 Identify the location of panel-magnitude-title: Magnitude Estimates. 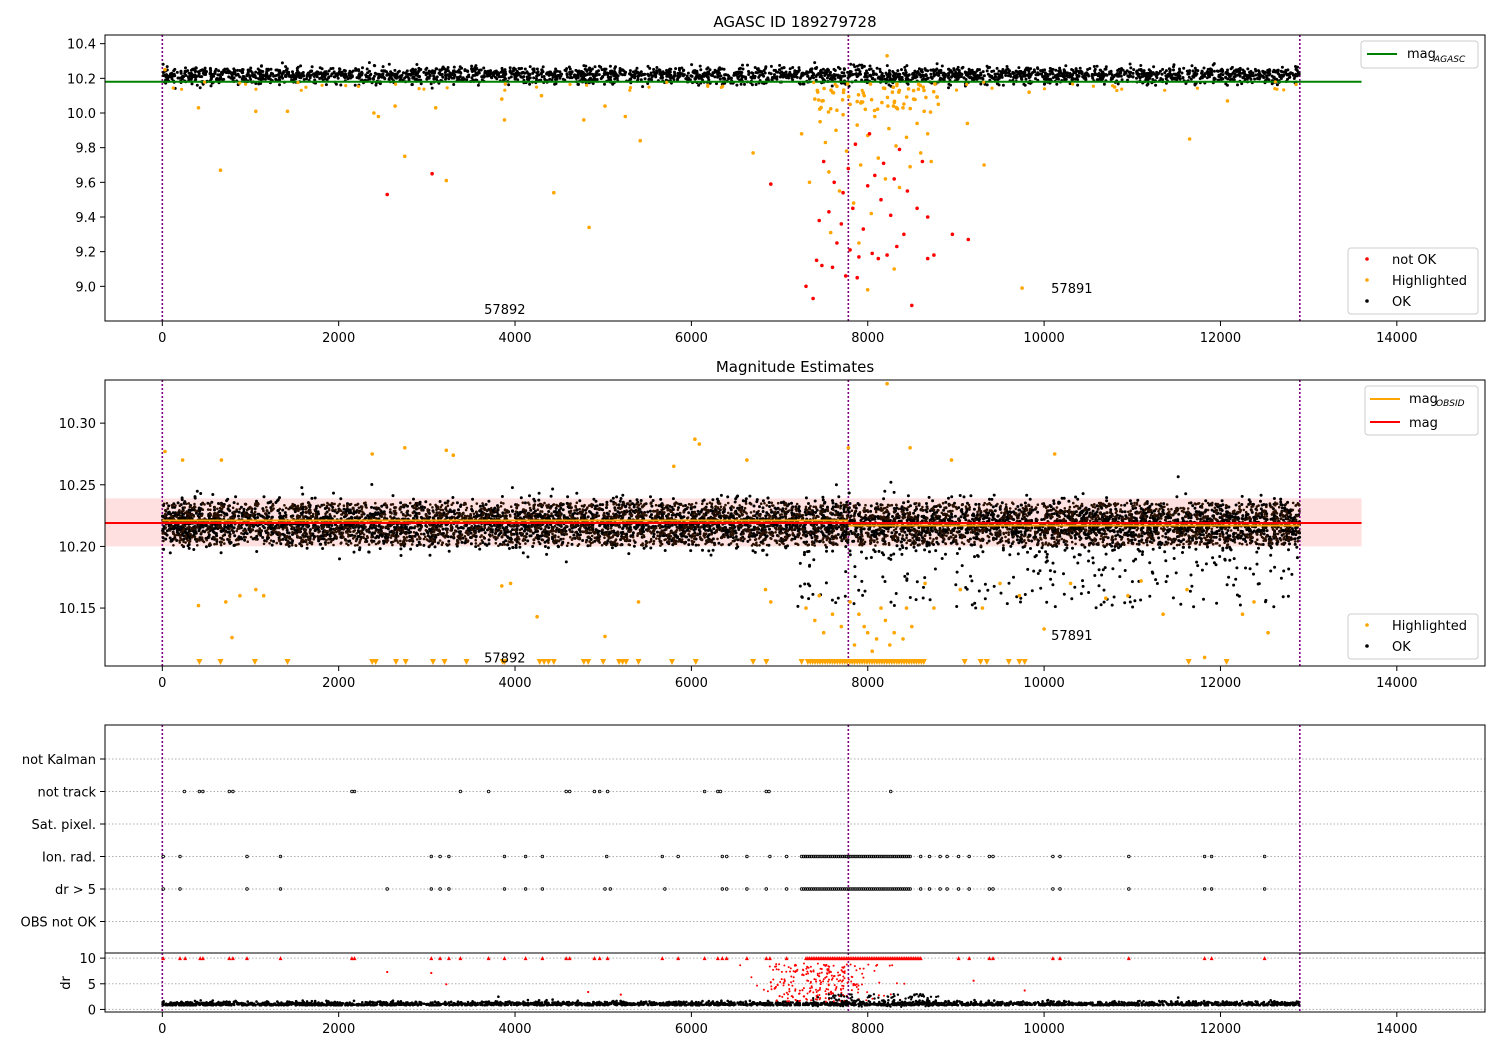
(795, 367).